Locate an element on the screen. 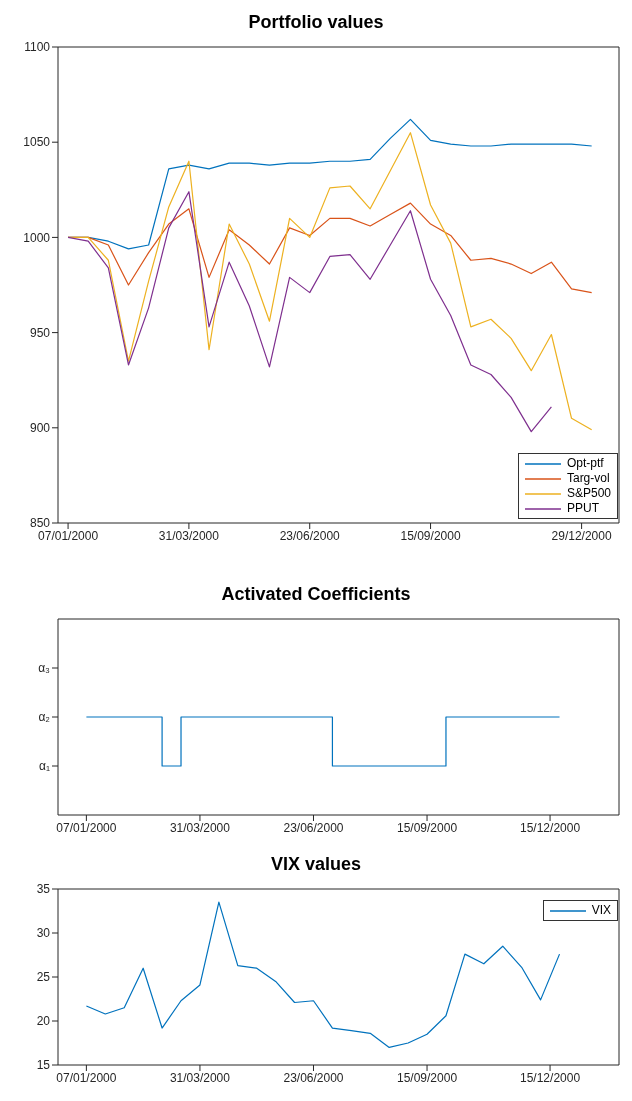 This screenshot has width=632, height=1101. y-tick-label: 850 is located at coordinates (40, 523).